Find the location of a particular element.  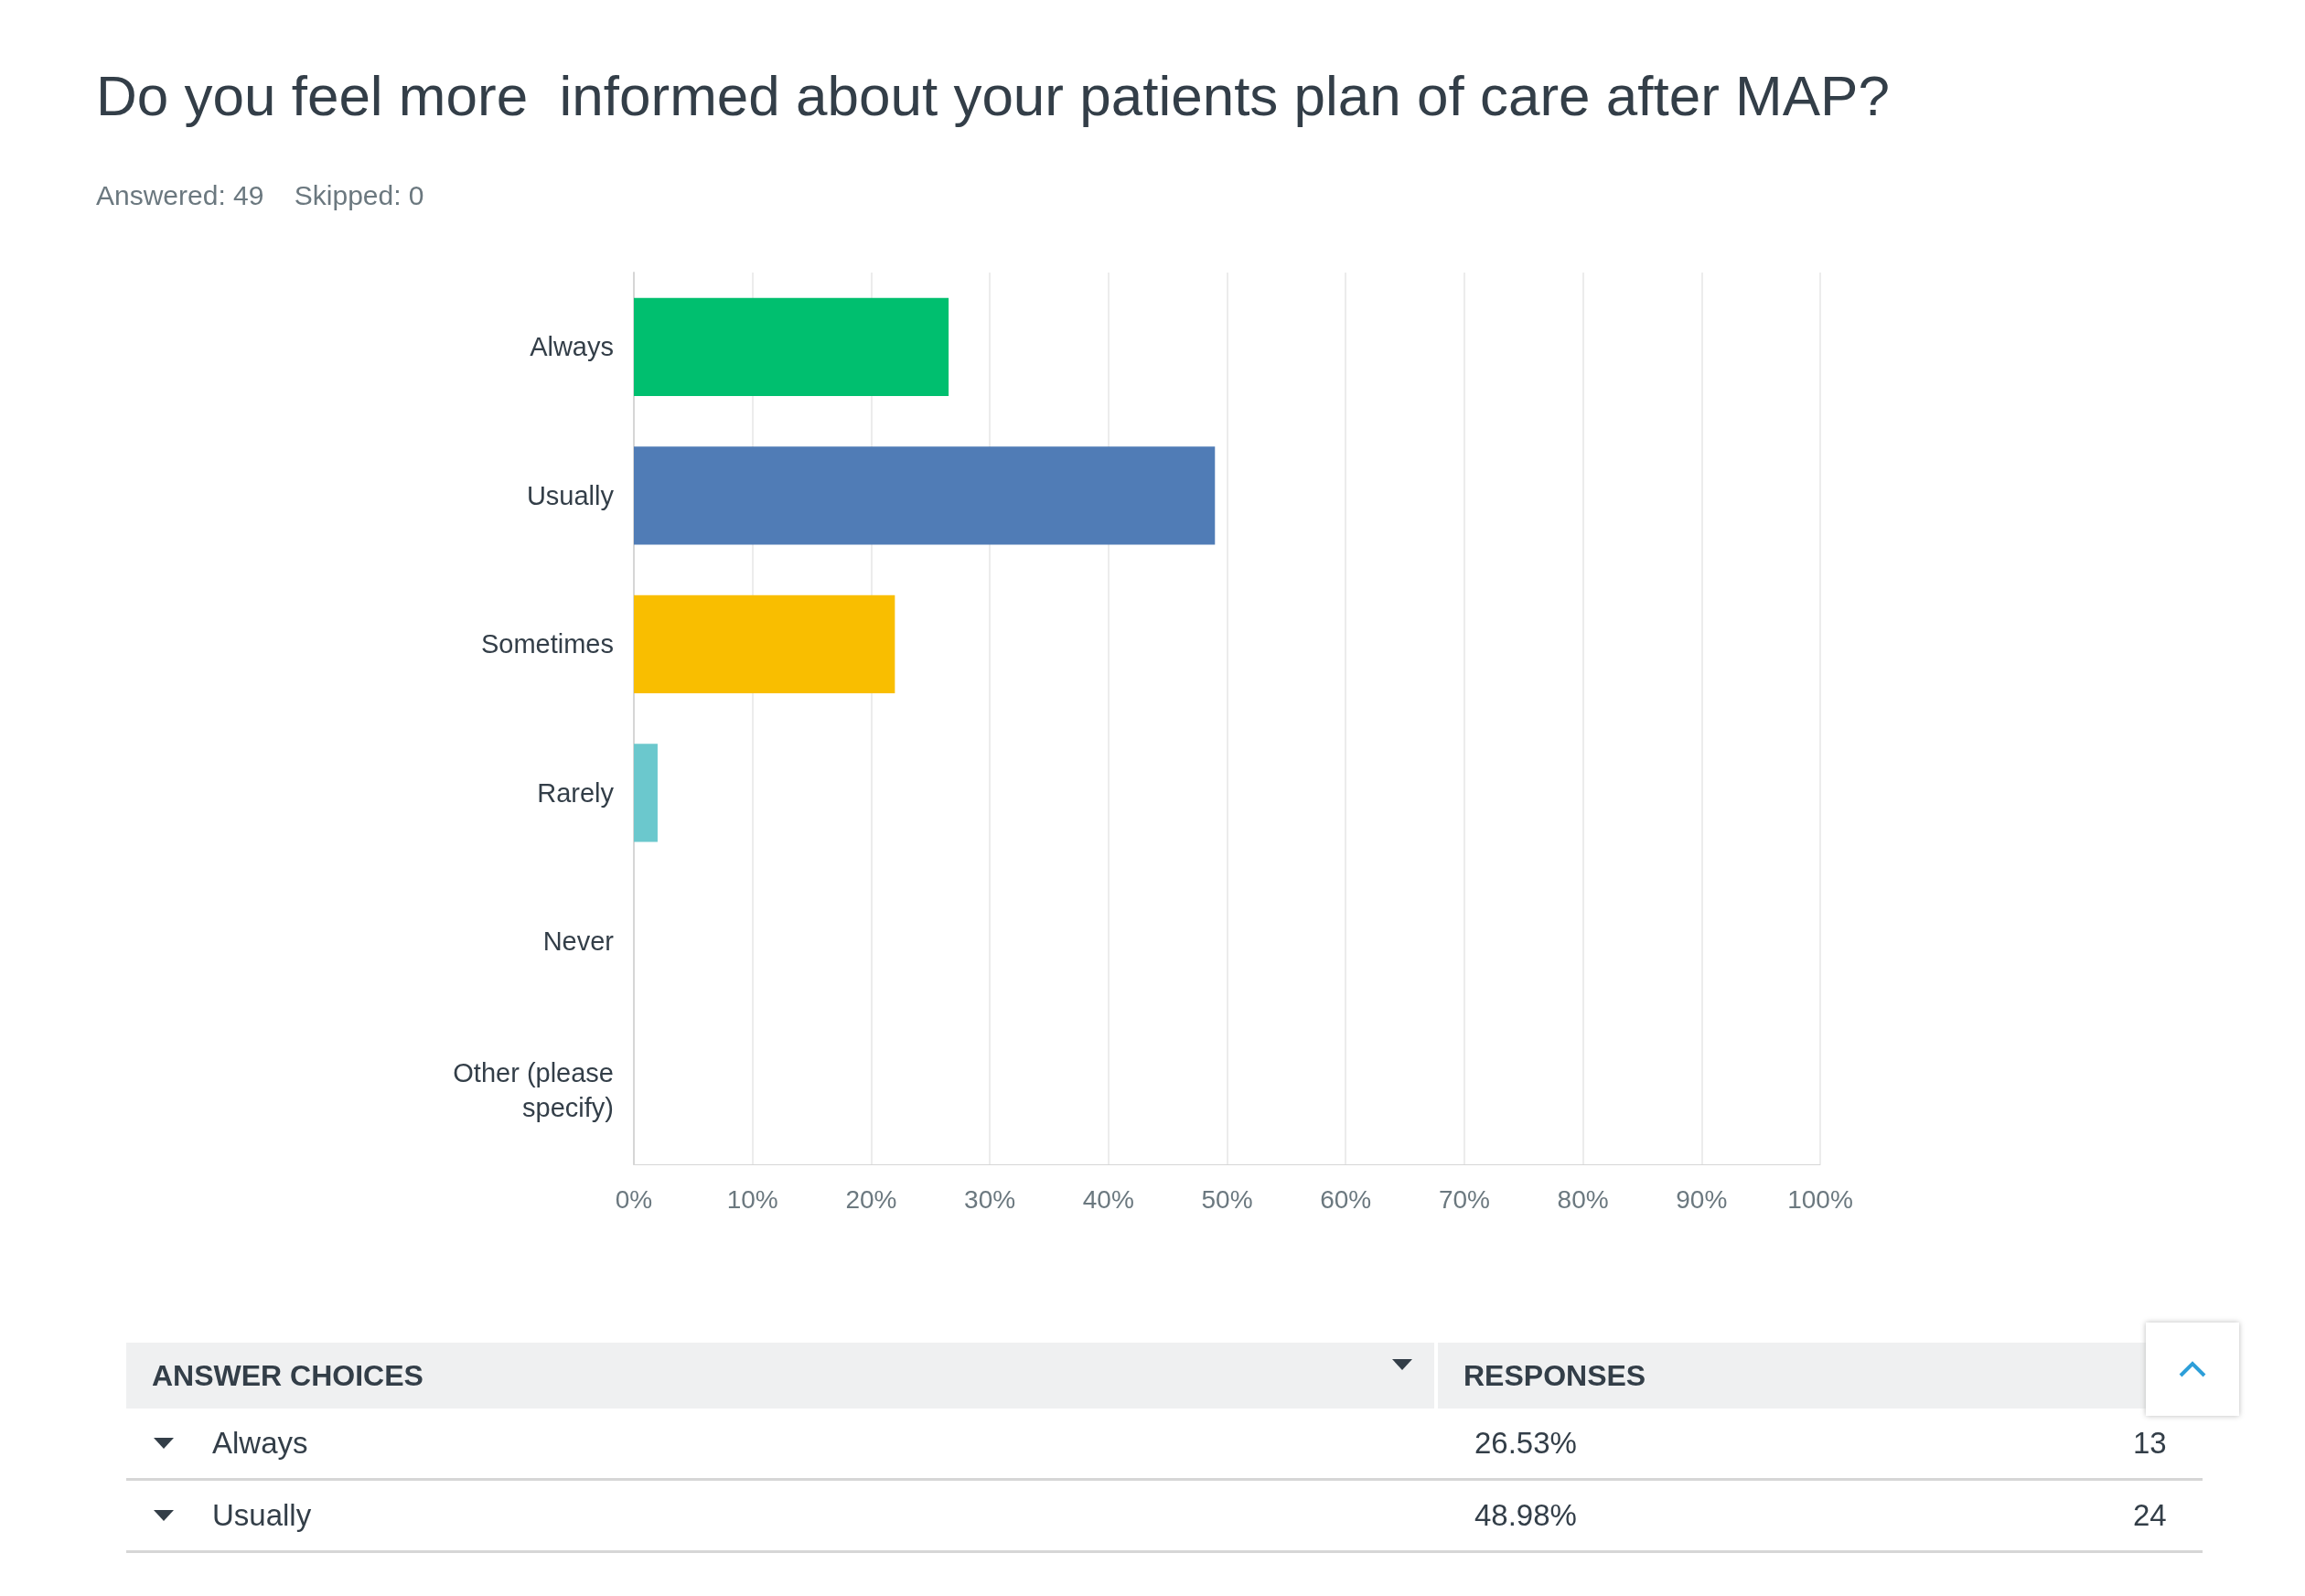

text: RESPONSES is located at coordinates (1540, 1376).